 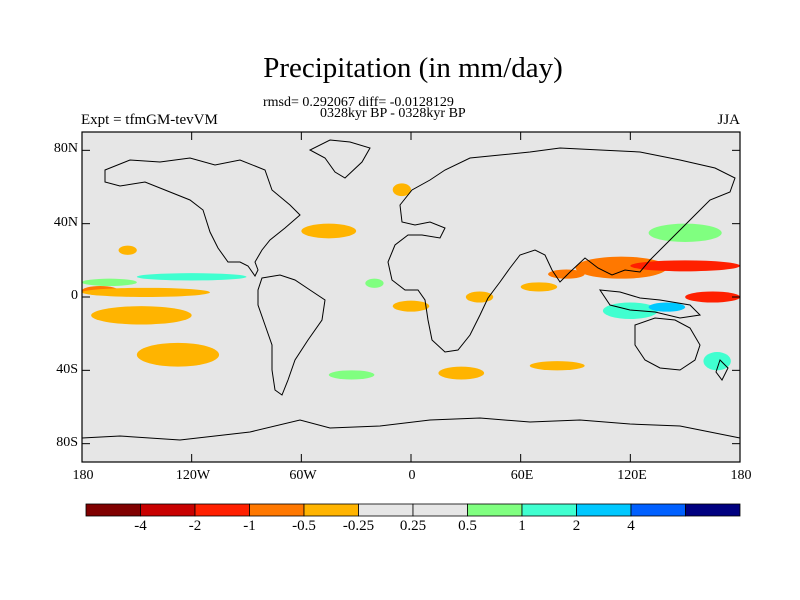 What do you see at coordinates (393, 113) in the screenshot?
I see `period-line: 0328kyr BP - 0328kyr BP` at bounding box center [393, 113].